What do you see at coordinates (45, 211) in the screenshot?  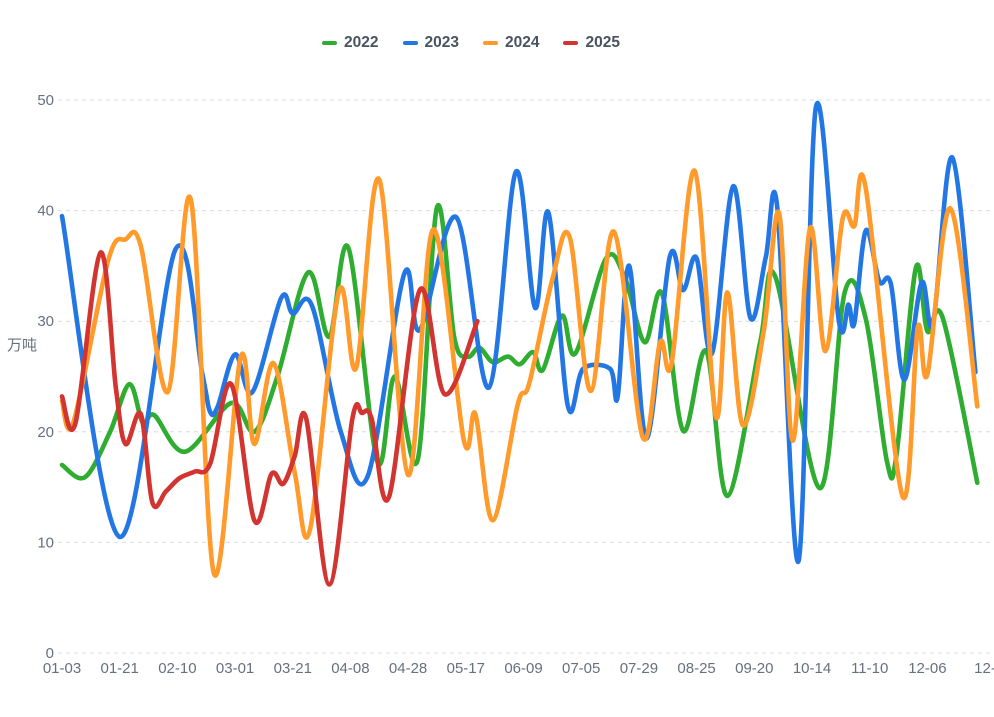 I see `y-tick-label-40: 40` at bounding box center [45, 211].